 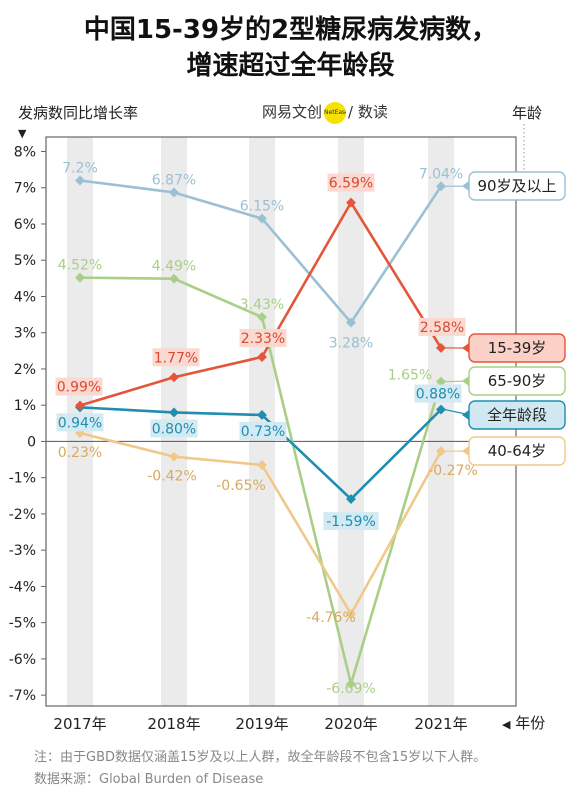 I want to click on data-label: -1.59%, so click(x=351, y=522).